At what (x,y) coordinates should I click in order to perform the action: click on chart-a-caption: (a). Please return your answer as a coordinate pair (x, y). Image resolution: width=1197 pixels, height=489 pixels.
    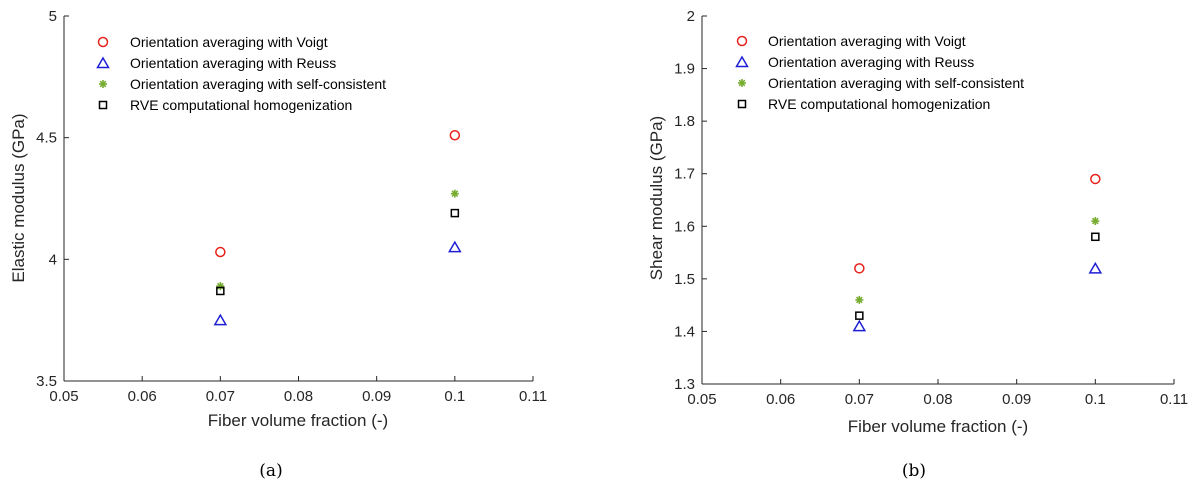
    Looking at the image, I should click on (270, 471).